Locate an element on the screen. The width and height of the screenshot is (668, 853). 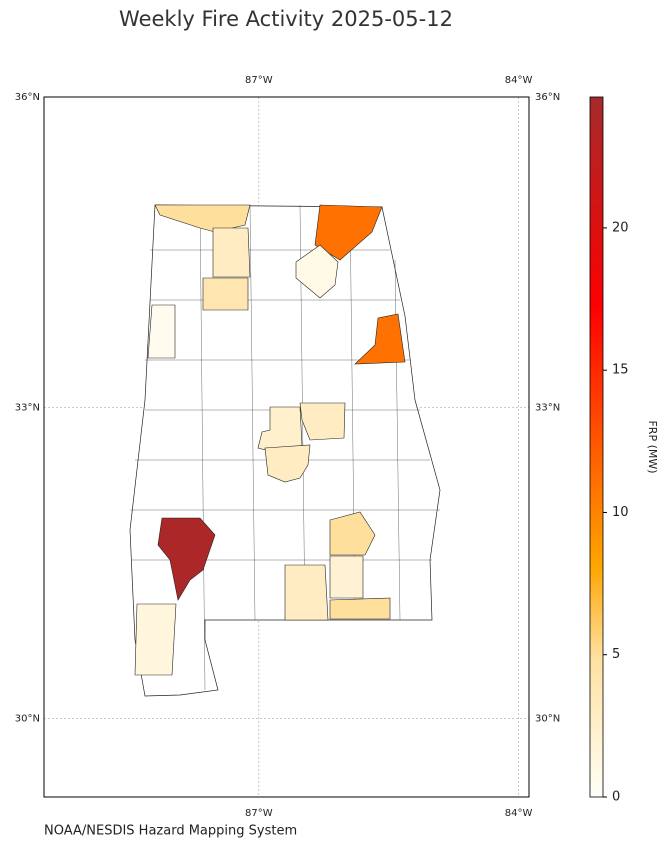
colorbar-tick-label: 0 is located at coordinates (616, 797).